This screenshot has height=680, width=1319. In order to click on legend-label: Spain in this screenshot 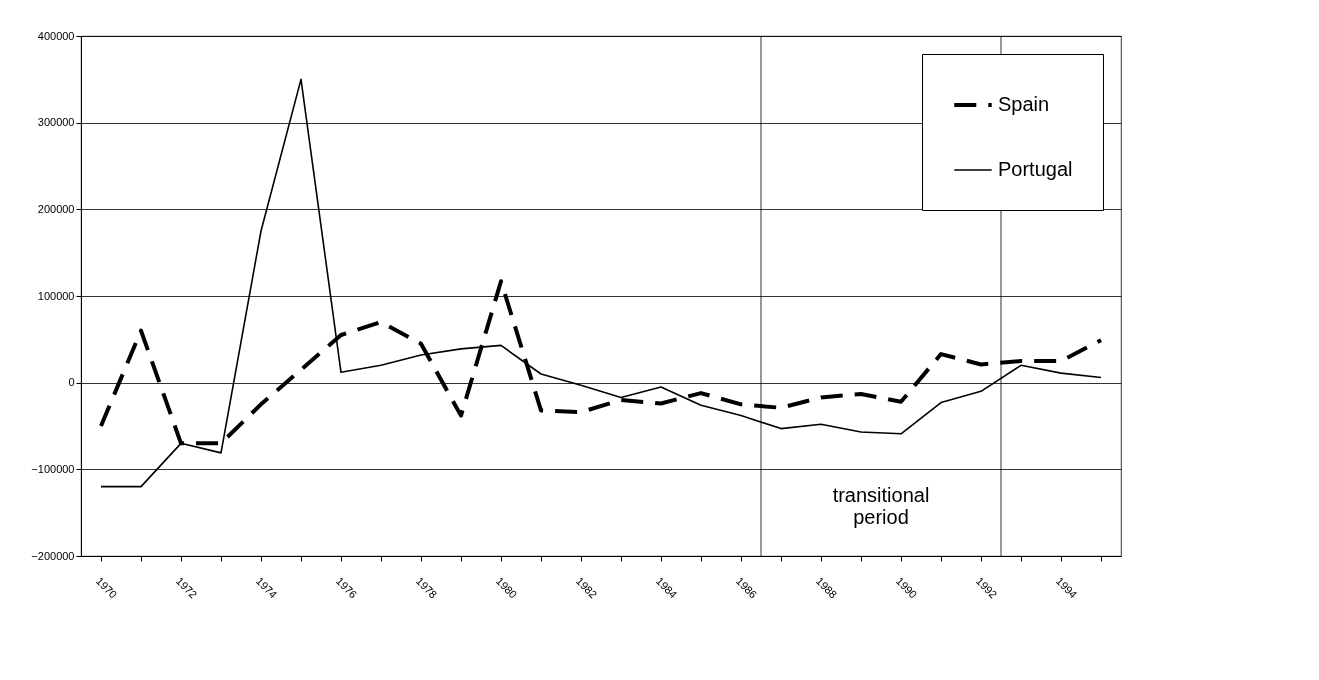, I will do `click(1024, 104)`.